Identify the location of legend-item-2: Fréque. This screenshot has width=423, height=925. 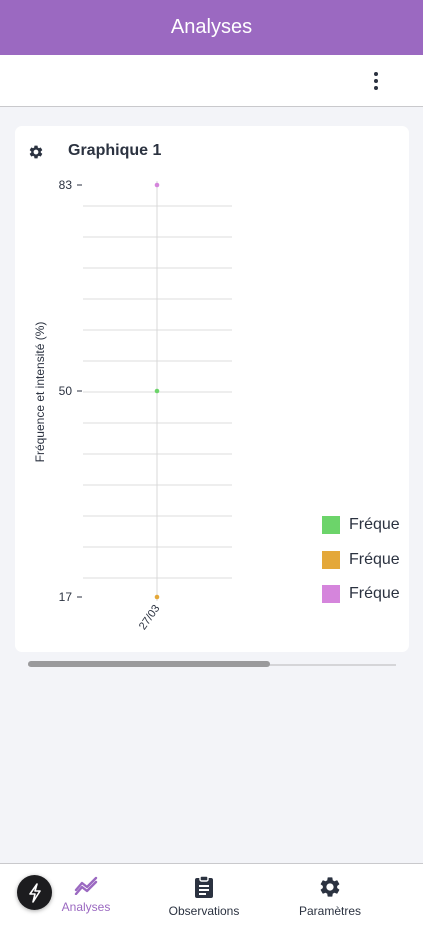
(365, 560).